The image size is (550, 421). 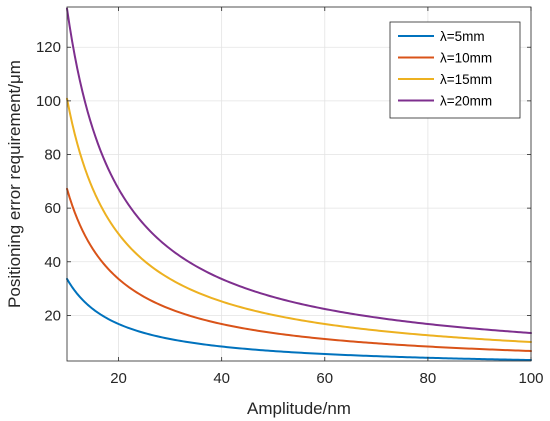 What do you see at coordinates (299, 408) in the screenshot?
I see `x-axis-label: Amplitude/nm` at bounding box center [299, 408].